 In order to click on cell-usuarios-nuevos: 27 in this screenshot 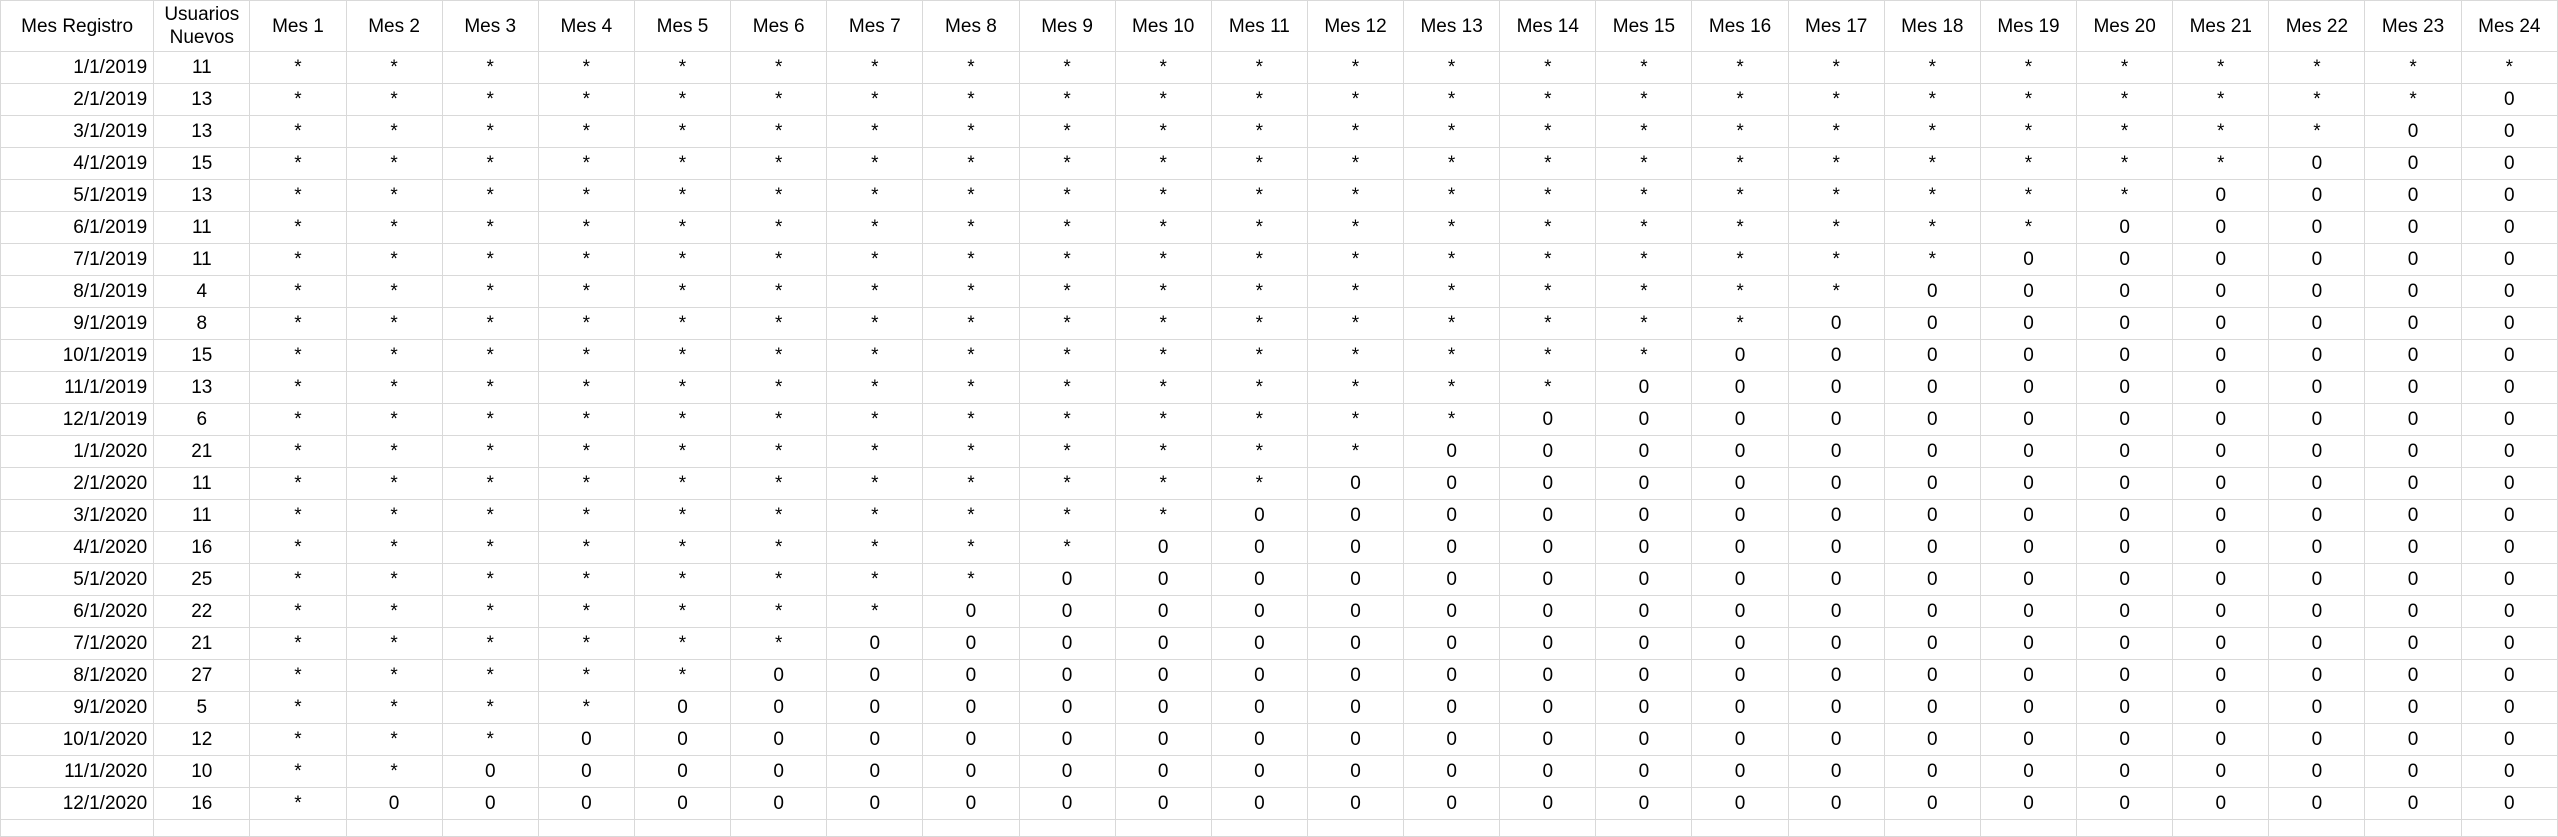, I will do `click(202, 675)`.